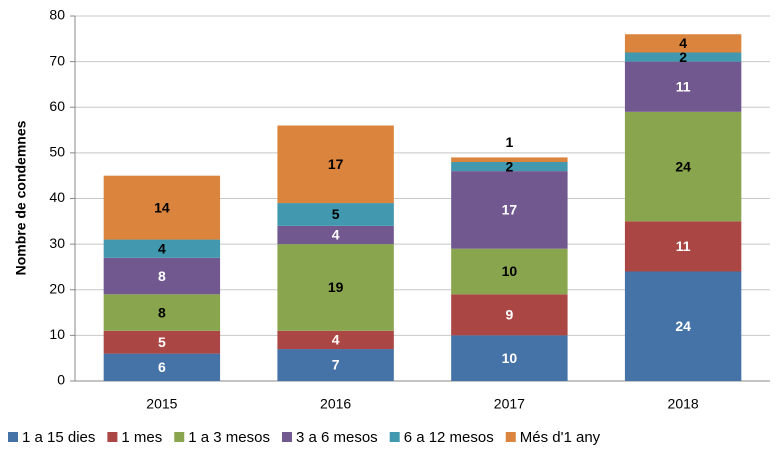 Image resolution: width=782 pixels, height=453 pixels. I want to click on y-tick-label: 10, so click(57, 334).